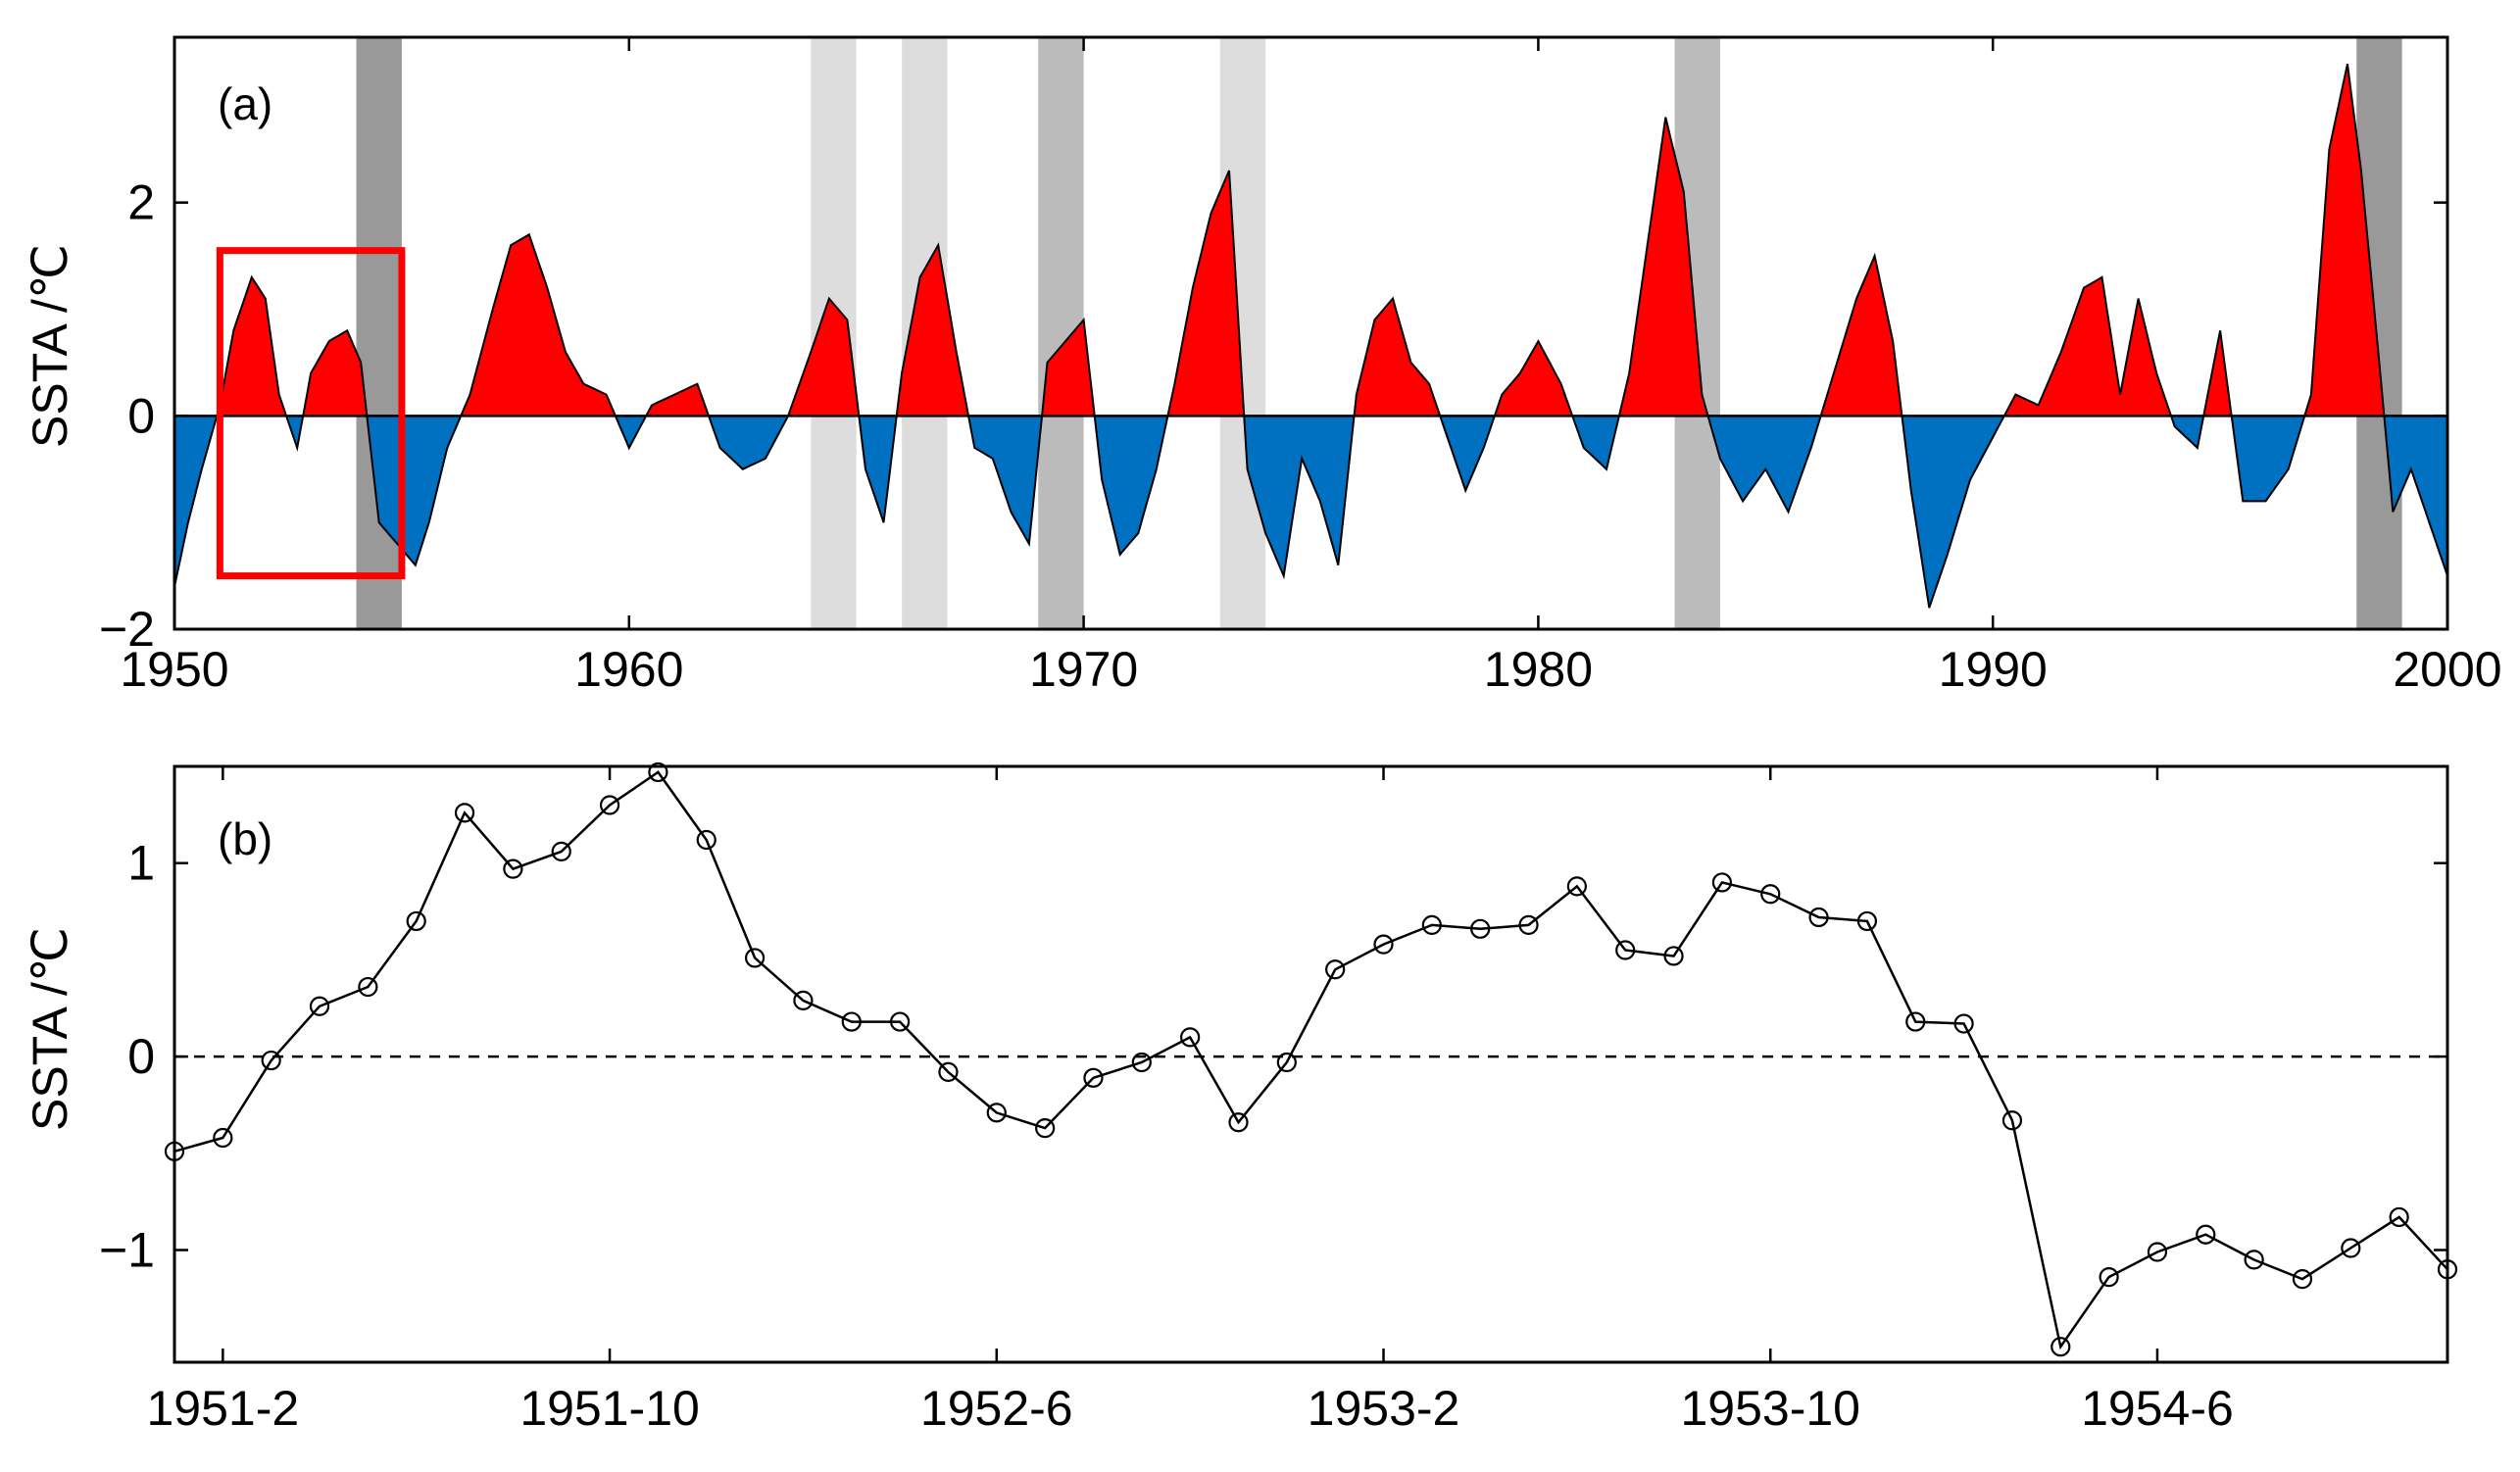 The image size is (2520, 1472). I want to click on panel-b-label: (b), so click(245, 838).